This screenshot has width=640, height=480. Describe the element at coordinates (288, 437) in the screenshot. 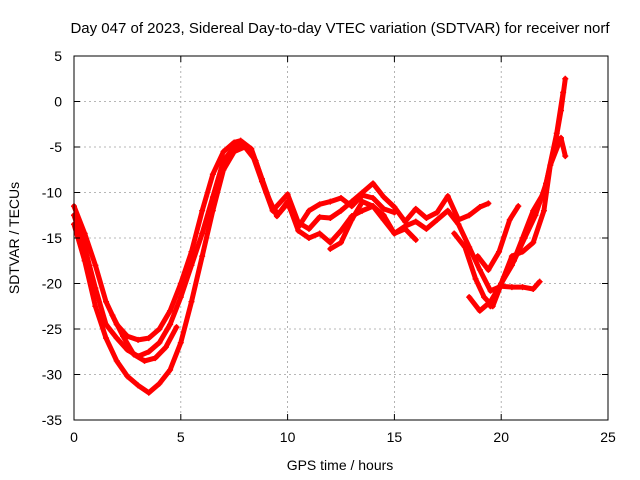

I see `x-tick-label: 10` at that location.